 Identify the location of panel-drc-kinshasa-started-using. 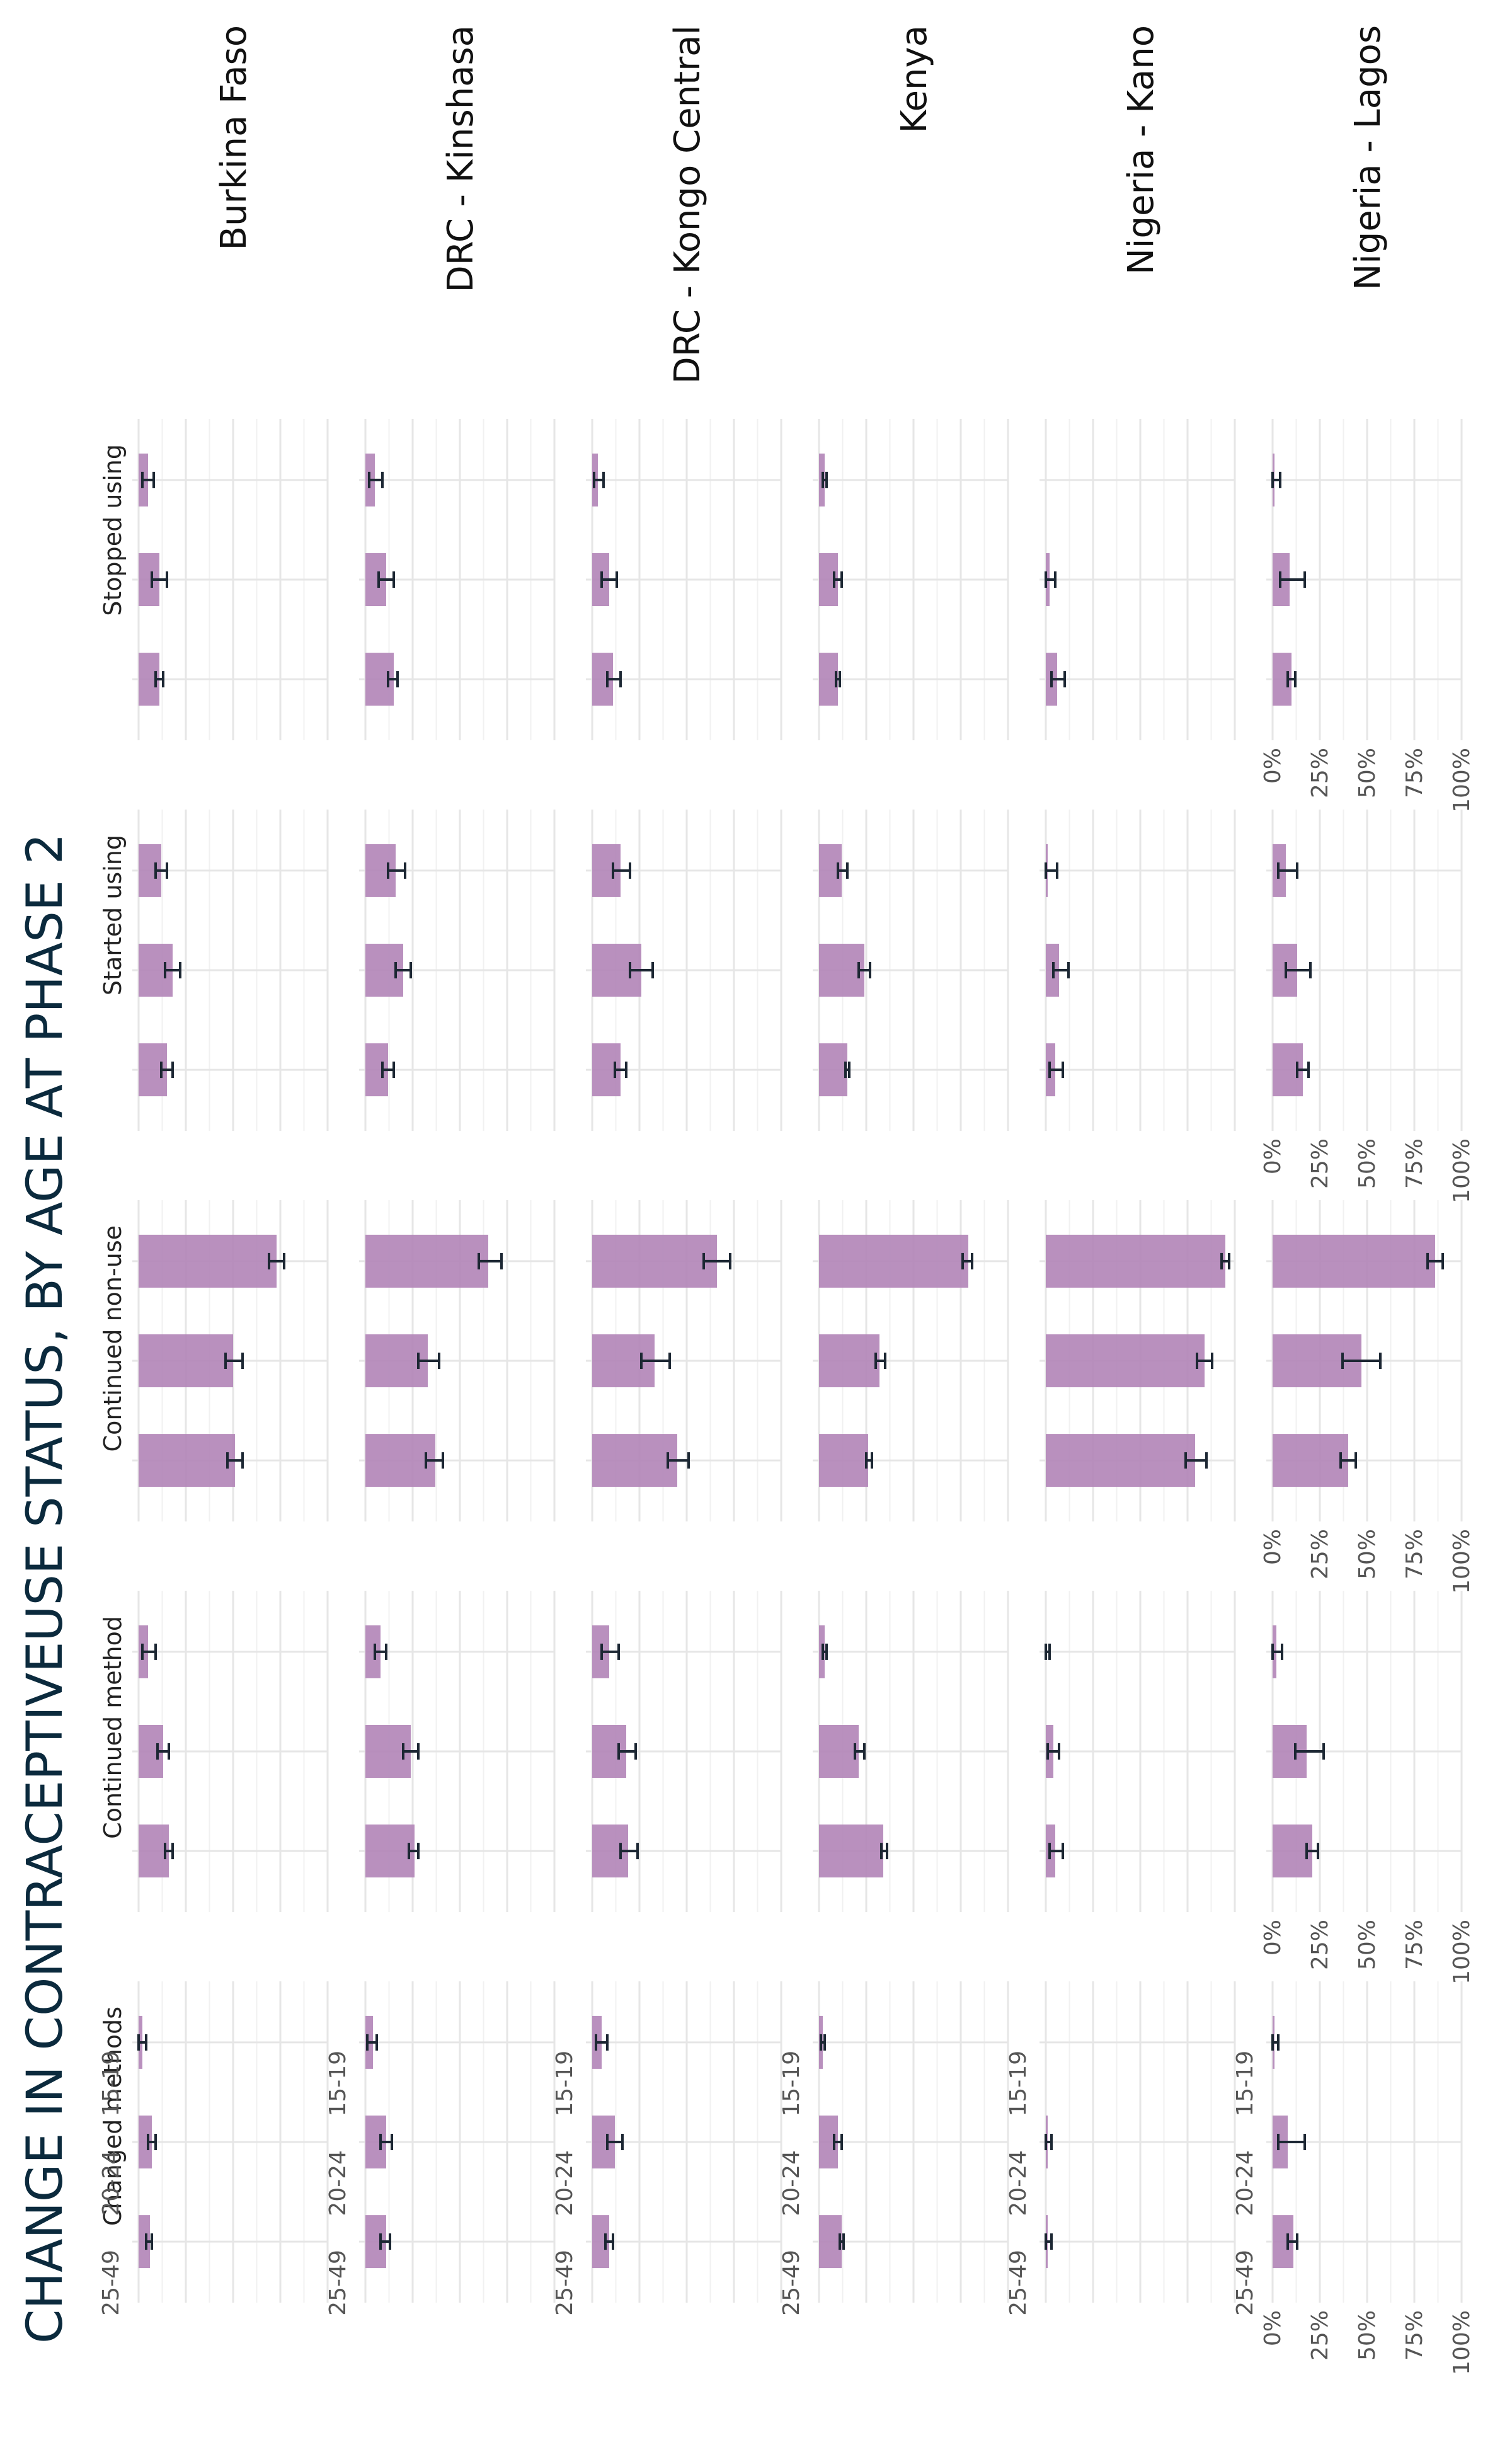
(457, 970).